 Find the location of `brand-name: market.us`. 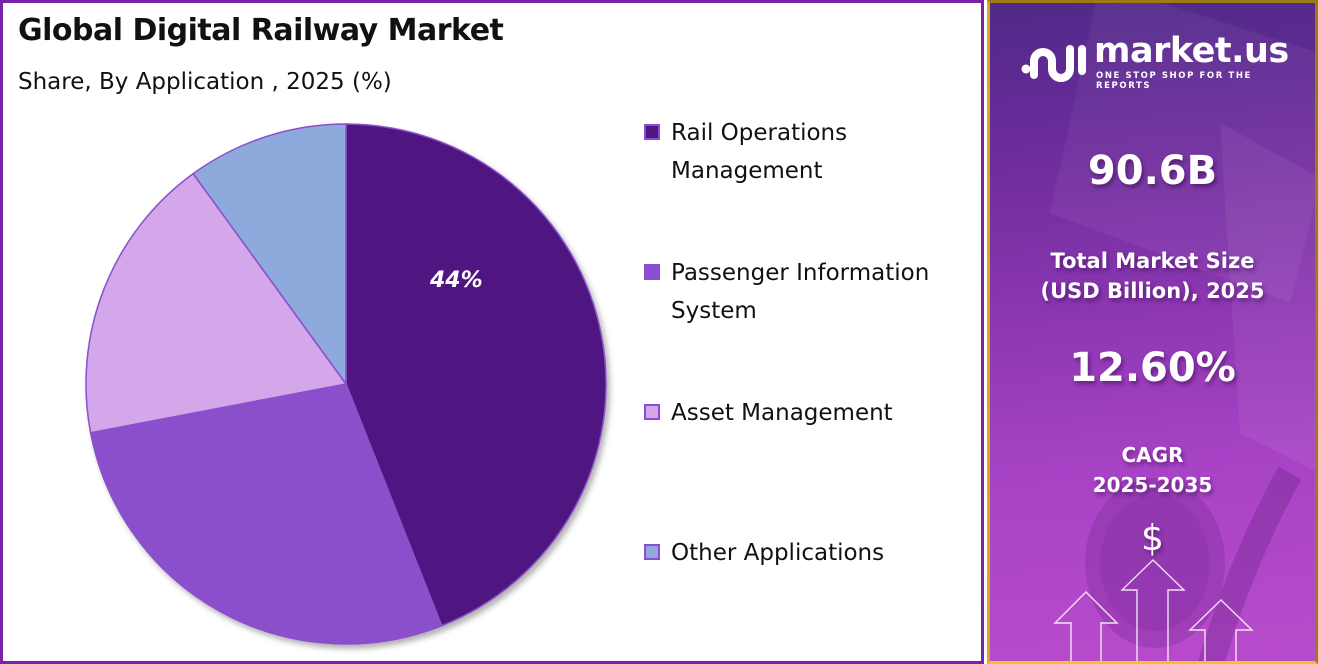

brand-name: market.us is located at coordinates (1191, 51).